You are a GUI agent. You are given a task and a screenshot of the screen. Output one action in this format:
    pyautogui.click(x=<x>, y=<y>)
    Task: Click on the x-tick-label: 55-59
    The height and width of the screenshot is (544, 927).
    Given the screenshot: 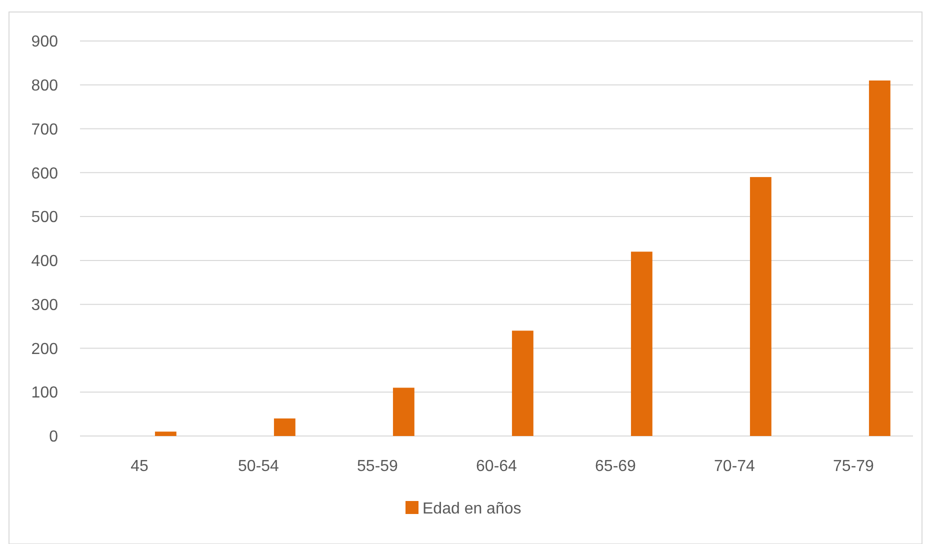 What is the action you would take?
    pyautogui.click(x=377, y=466)
    